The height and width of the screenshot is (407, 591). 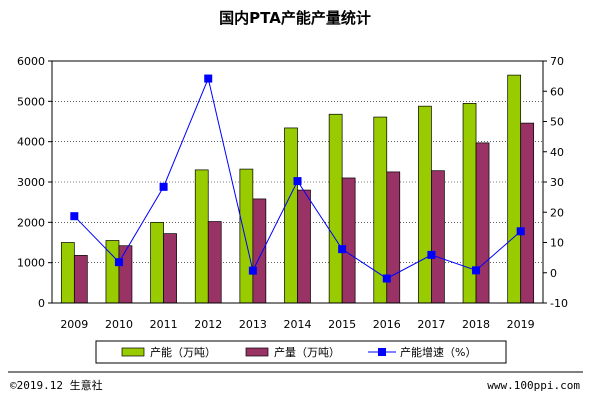 What do you see at coordinates (342, 324) in the screenshot?
I see `x-axis-tick-label: 2015` at bounding box center [342, 324].